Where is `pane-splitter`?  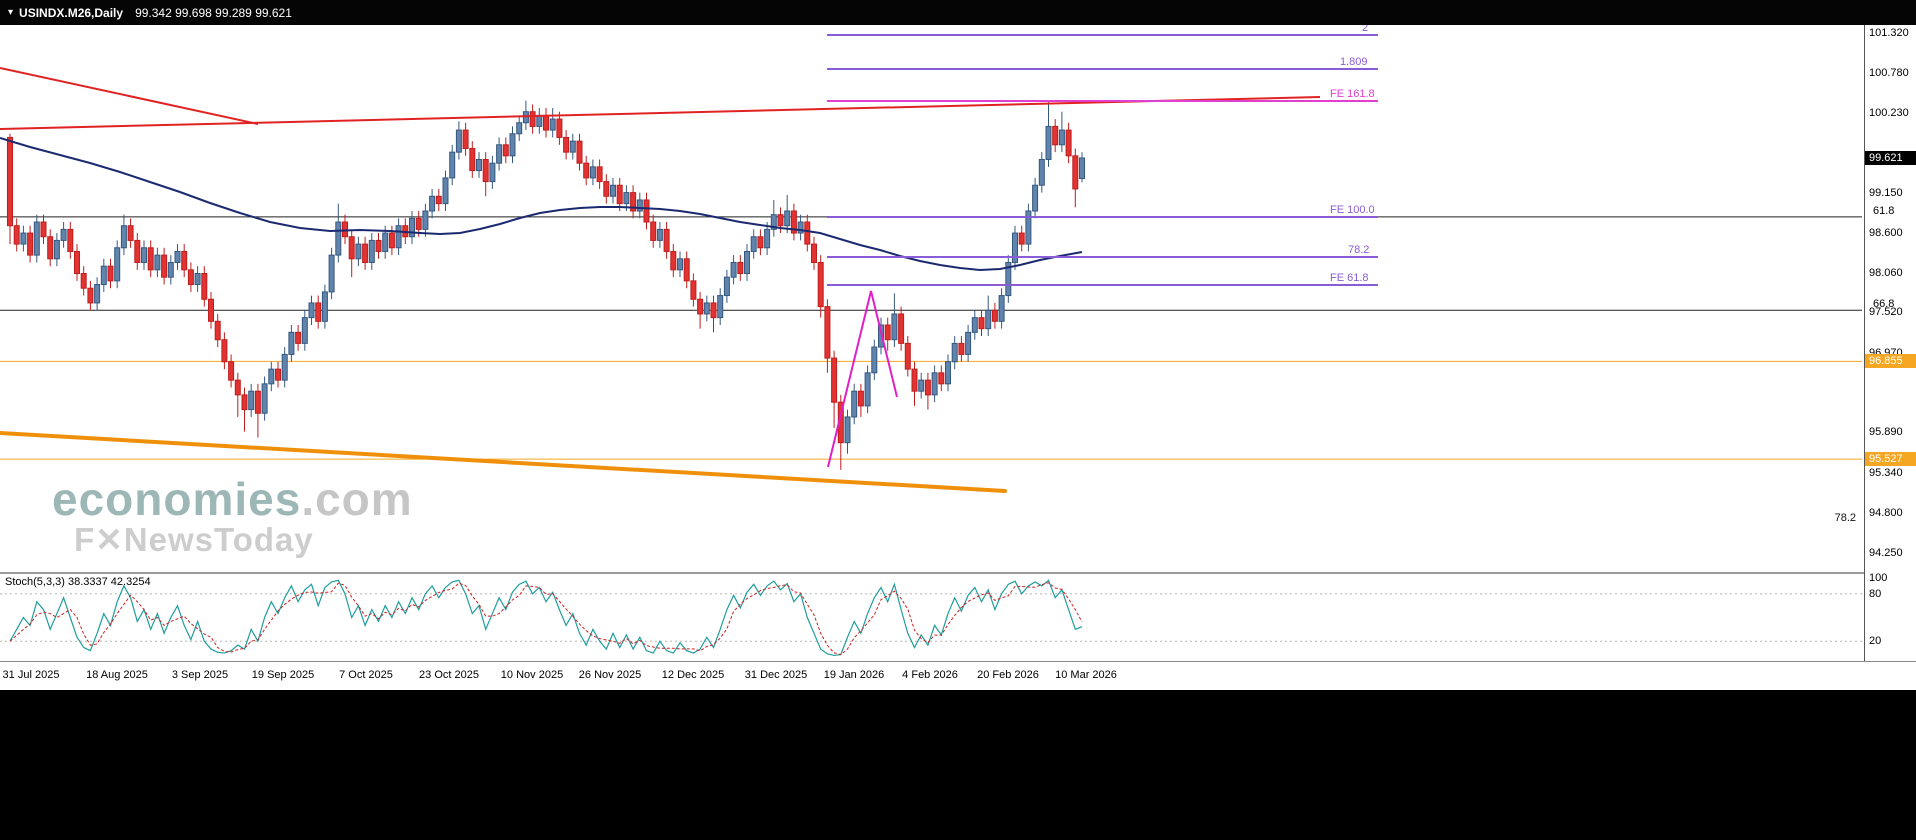 pane-splitter is located at coordinates (932, 573).